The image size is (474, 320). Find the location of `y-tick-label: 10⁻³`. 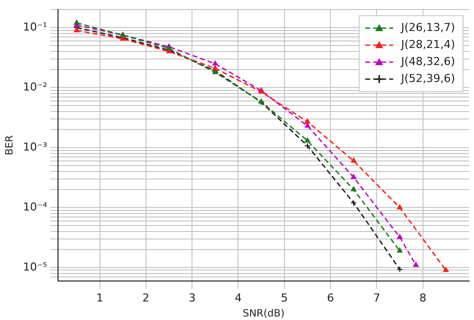

y-tick-label: 10⁻³ is located at coordinates (35, 147).